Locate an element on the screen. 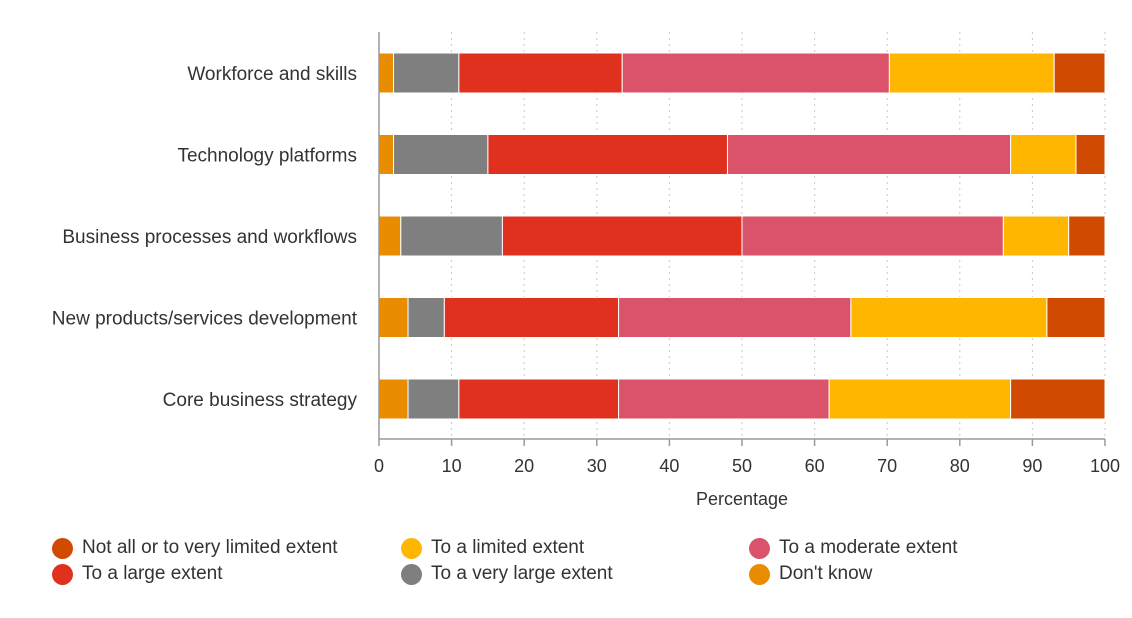 This screenshot has height=618, width=1132. legend-label: To a large extent is located at coordinates (152, 573).